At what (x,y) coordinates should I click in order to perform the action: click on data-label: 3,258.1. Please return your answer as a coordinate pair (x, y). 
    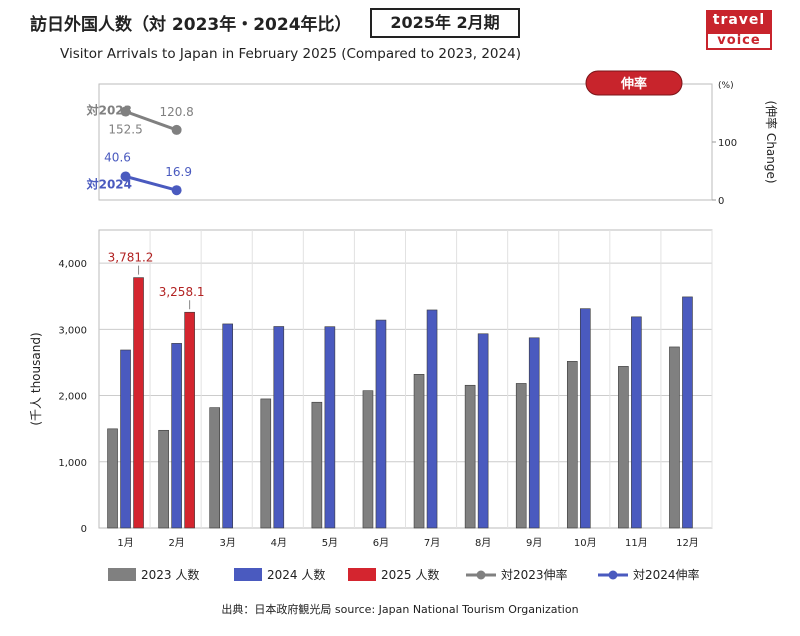
    Looking at the image, I should click on (182, 292).